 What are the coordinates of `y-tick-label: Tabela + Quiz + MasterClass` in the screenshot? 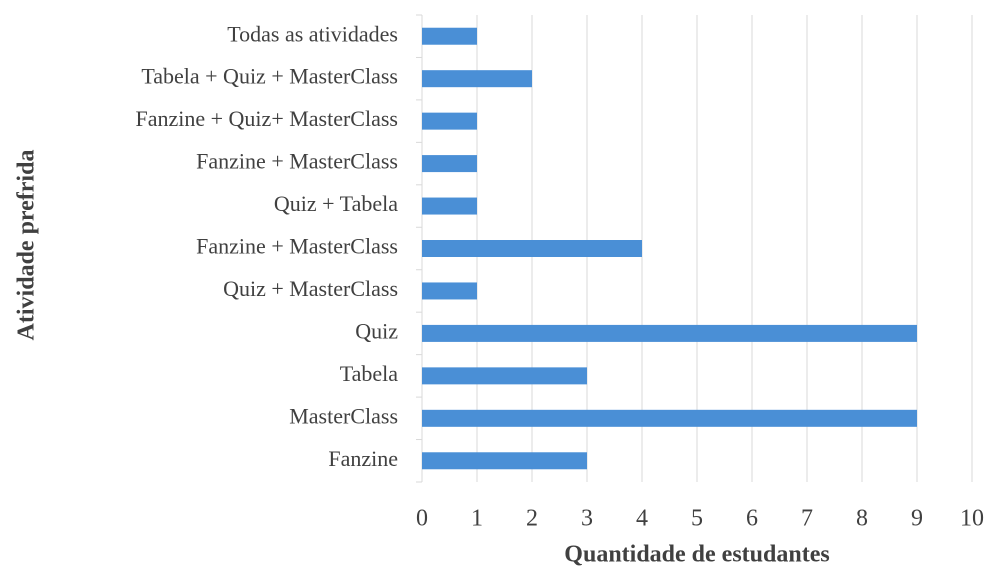 It's located at (269, 76).